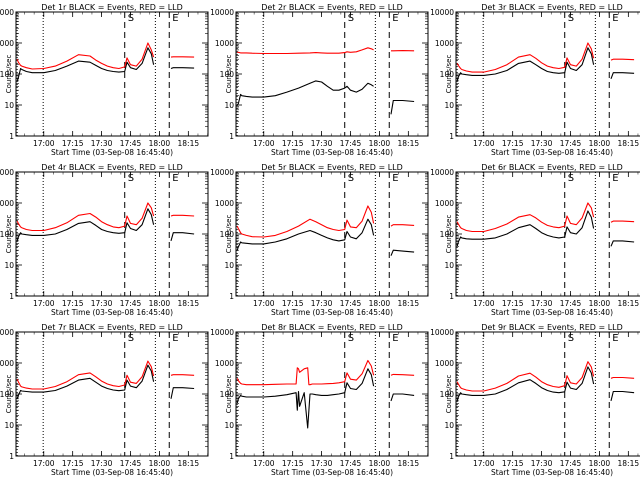 Image resolution: width=640 pixels, height=480 pixels. I want to click on axes-frame, so click(112, 74).